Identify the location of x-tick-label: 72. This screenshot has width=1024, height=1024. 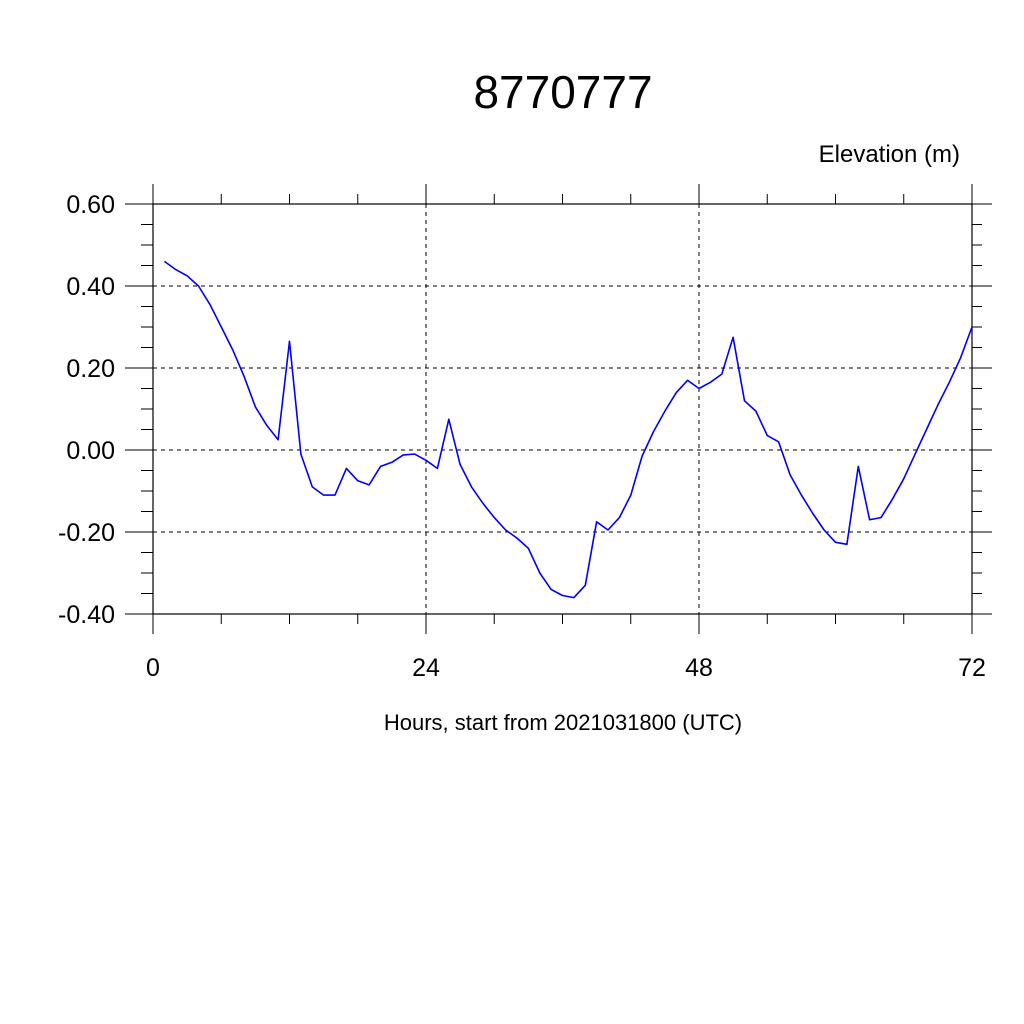
(972, 668).